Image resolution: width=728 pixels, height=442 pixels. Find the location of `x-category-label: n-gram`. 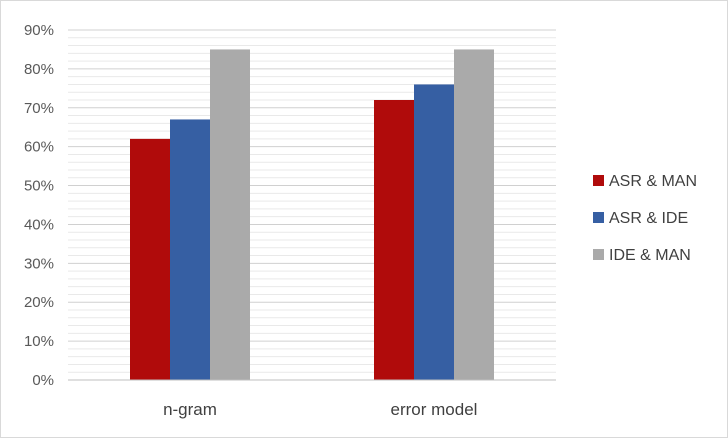

x-category-label: n-gram is located at coordinates (190, 409).